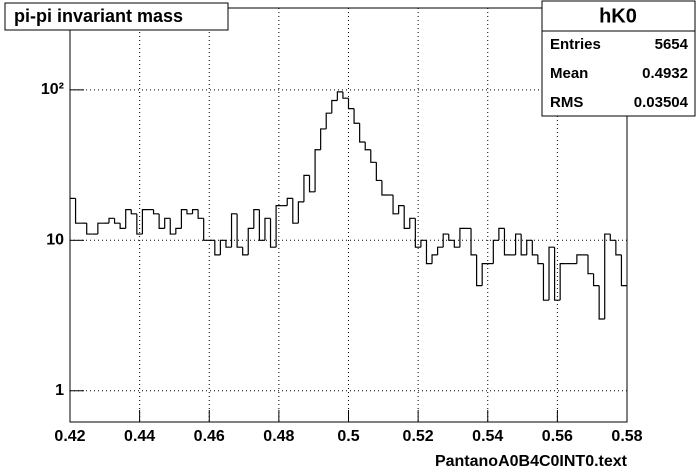  I want to click on x-tick-label: 0.54, so click(487, 436).